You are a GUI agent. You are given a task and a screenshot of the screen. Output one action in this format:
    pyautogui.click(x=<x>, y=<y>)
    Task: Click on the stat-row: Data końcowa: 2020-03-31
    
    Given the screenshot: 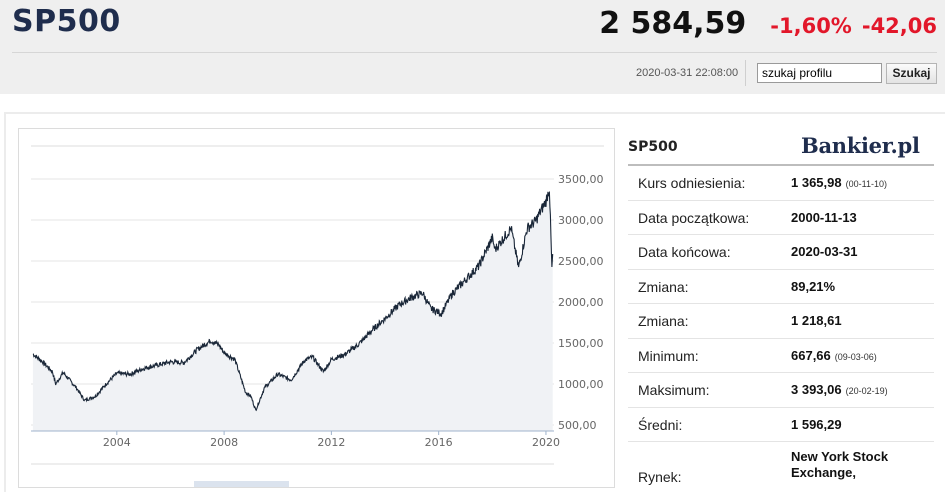 What is the action you would take?
    pyautogui.click(x=781, y=252)
    